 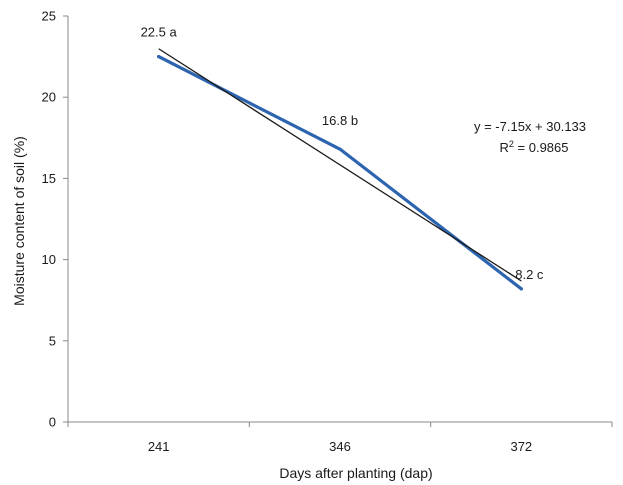 What do you see at coordinates (52, 422) in the screenshot?
I see `y-tick-label: 0` at bounding box center [52, 422].